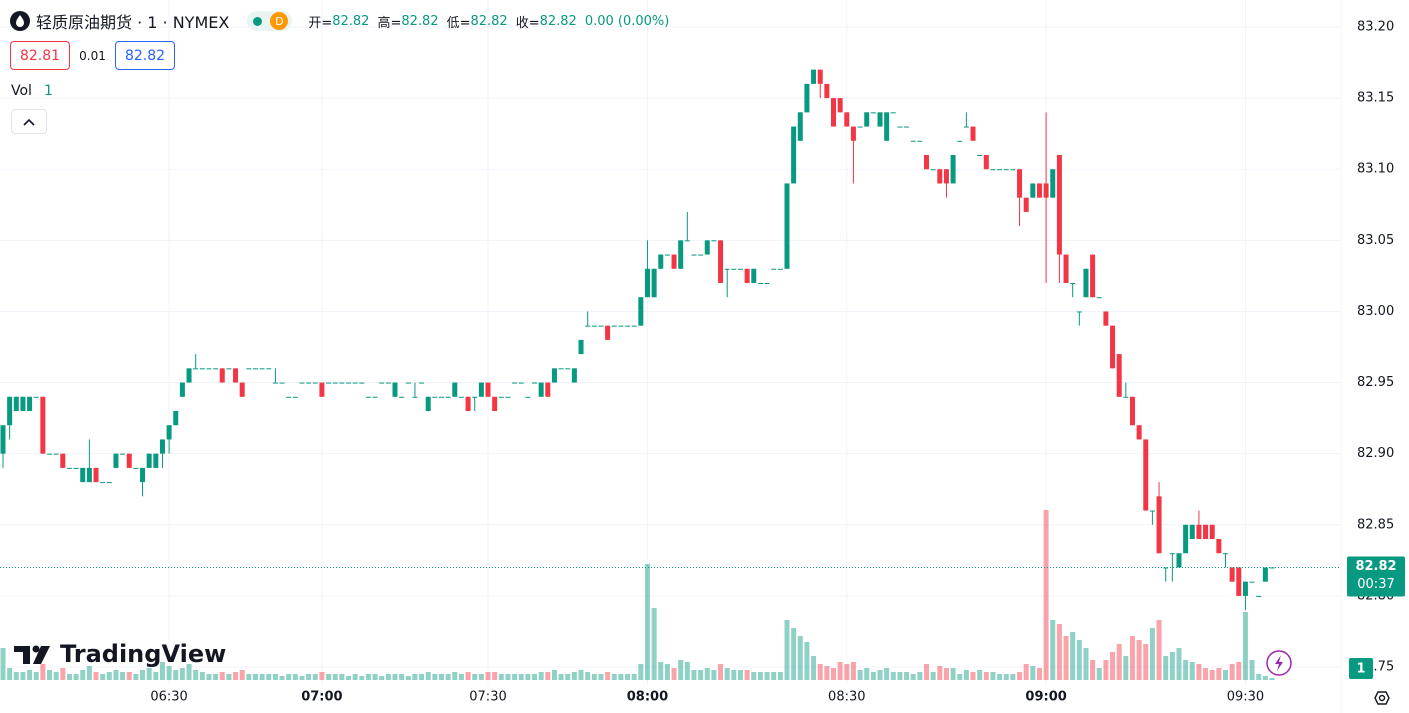 The height and width of the screenshot is (713, 1409). What do you see at coordinates (1361, 668) in the screenshot?
I see `volume-label-box` at bounding box center [1361, 668].